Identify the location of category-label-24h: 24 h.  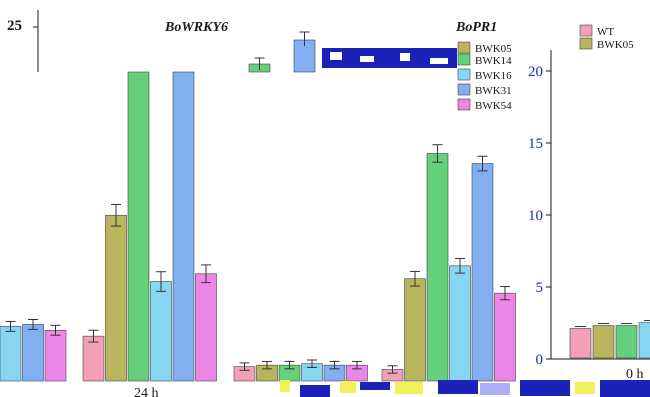
(146, 391).